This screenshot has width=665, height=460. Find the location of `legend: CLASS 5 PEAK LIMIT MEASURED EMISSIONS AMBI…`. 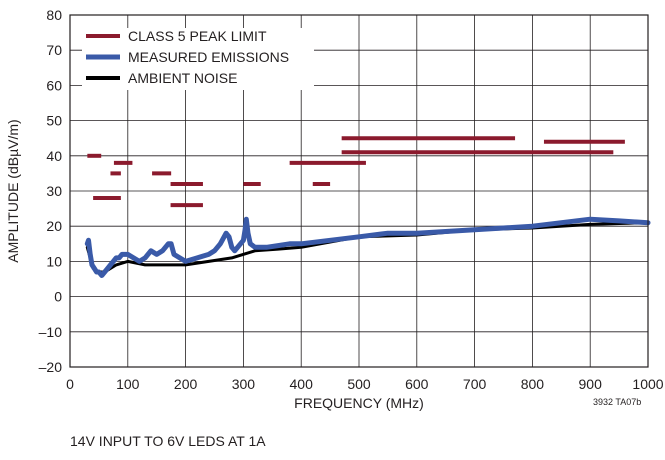

legend: CLASS 5 PEAK LIMIT MEASURED EMISSIONS AMBI… is located at coordinates (198, 59).